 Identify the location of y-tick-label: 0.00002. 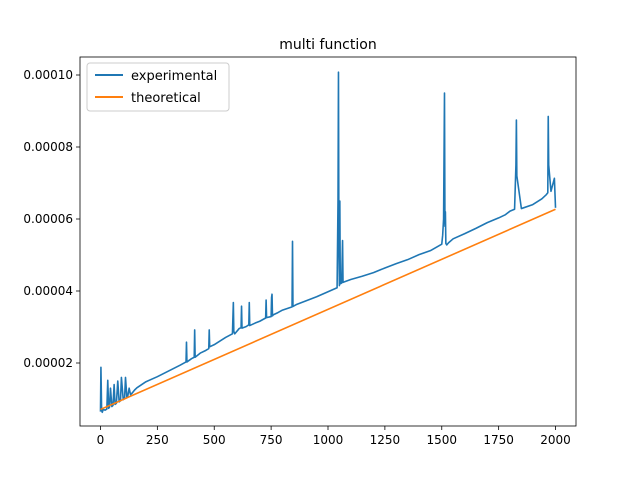
(48, 363).